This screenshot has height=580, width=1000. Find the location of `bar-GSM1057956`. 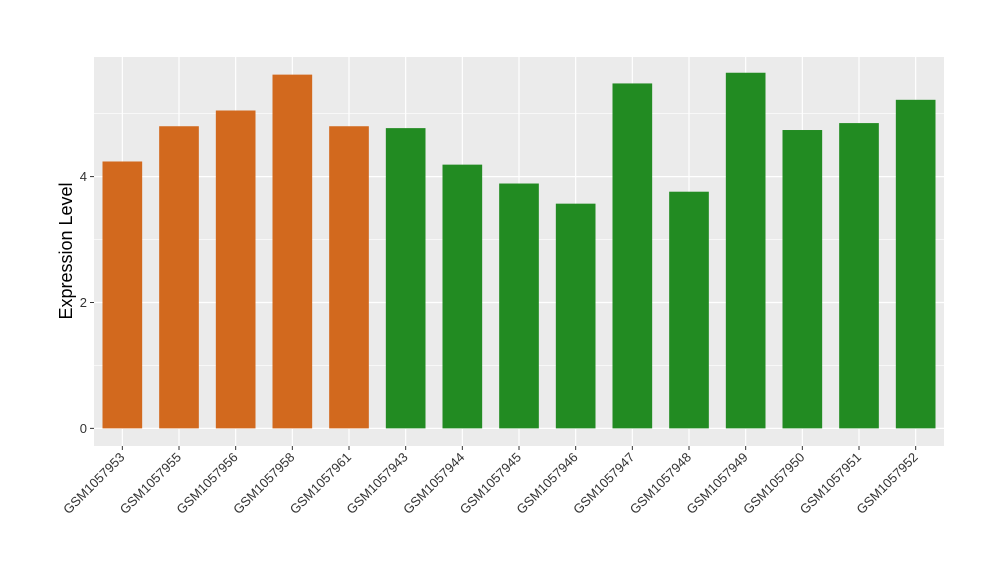

bar-GSM1057956 is located at coordinates (235, 269).